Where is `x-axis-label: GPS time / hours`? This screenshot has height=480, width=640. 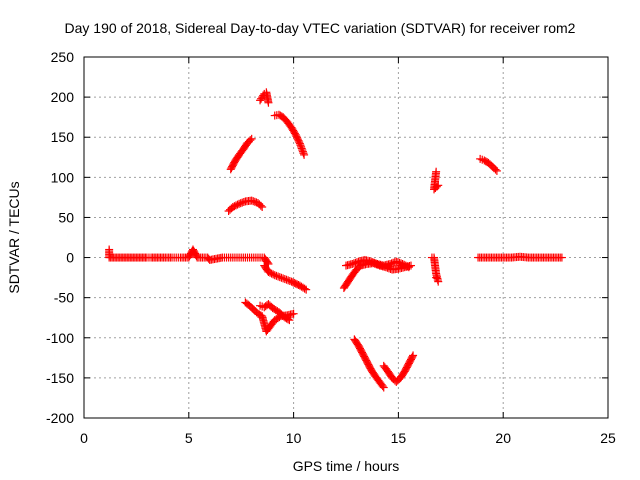 x-axis-label: GPS time / hours is located at coordinates (346, 466).